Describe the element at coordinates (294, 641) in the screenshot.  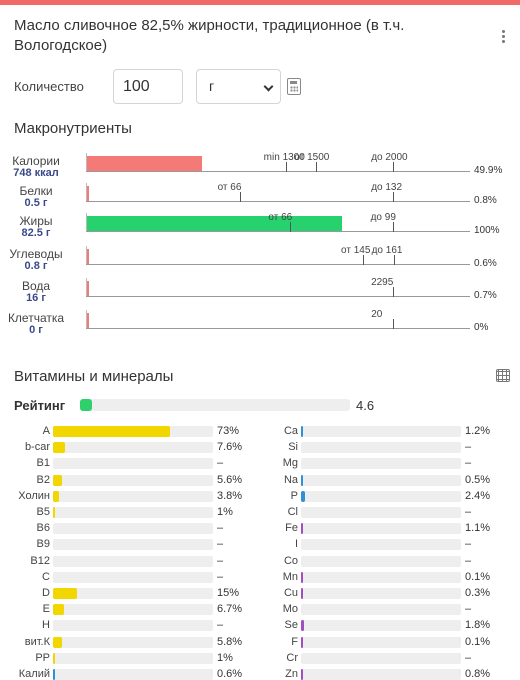
I see `vitamin-name: F` at that location.